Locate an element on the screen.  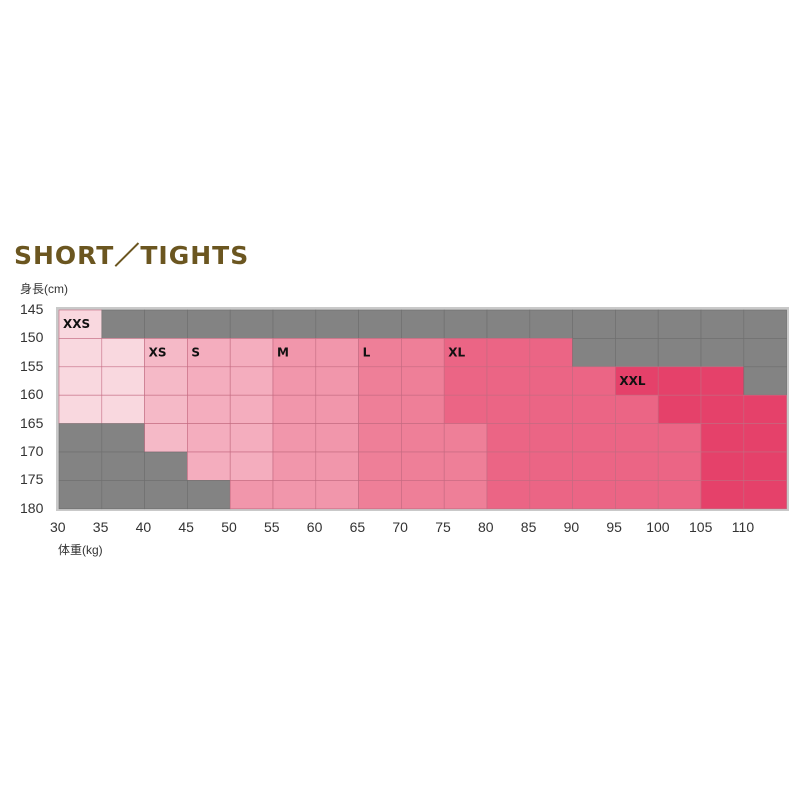
x-tick-label: 50 is located at coordinates (229, 527).